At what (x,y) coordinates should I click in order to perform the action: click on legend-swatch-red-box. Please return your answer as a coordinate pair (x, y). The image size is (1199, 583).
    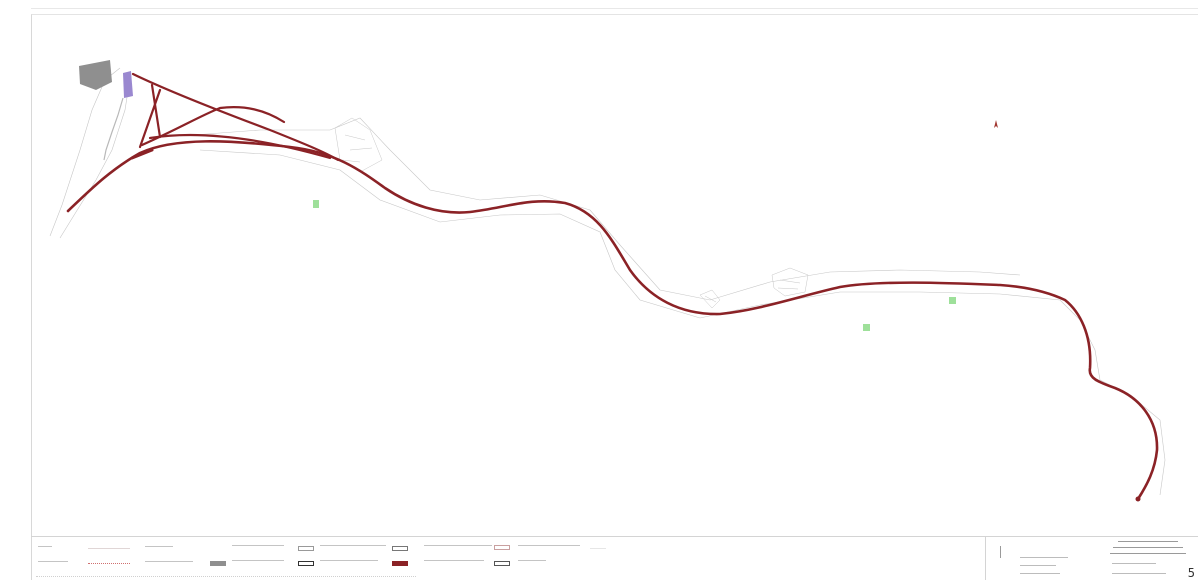
    Looking at the image, I should click on (400, 563).